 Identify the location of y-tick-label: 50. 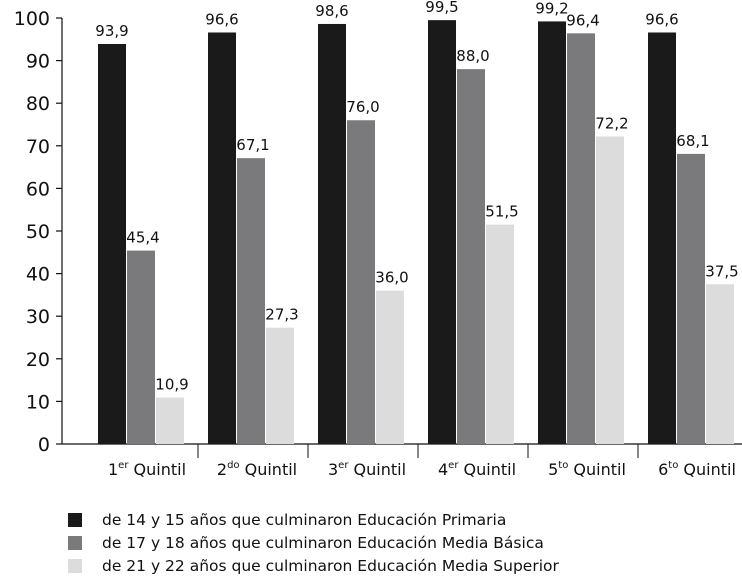
(38, 232).